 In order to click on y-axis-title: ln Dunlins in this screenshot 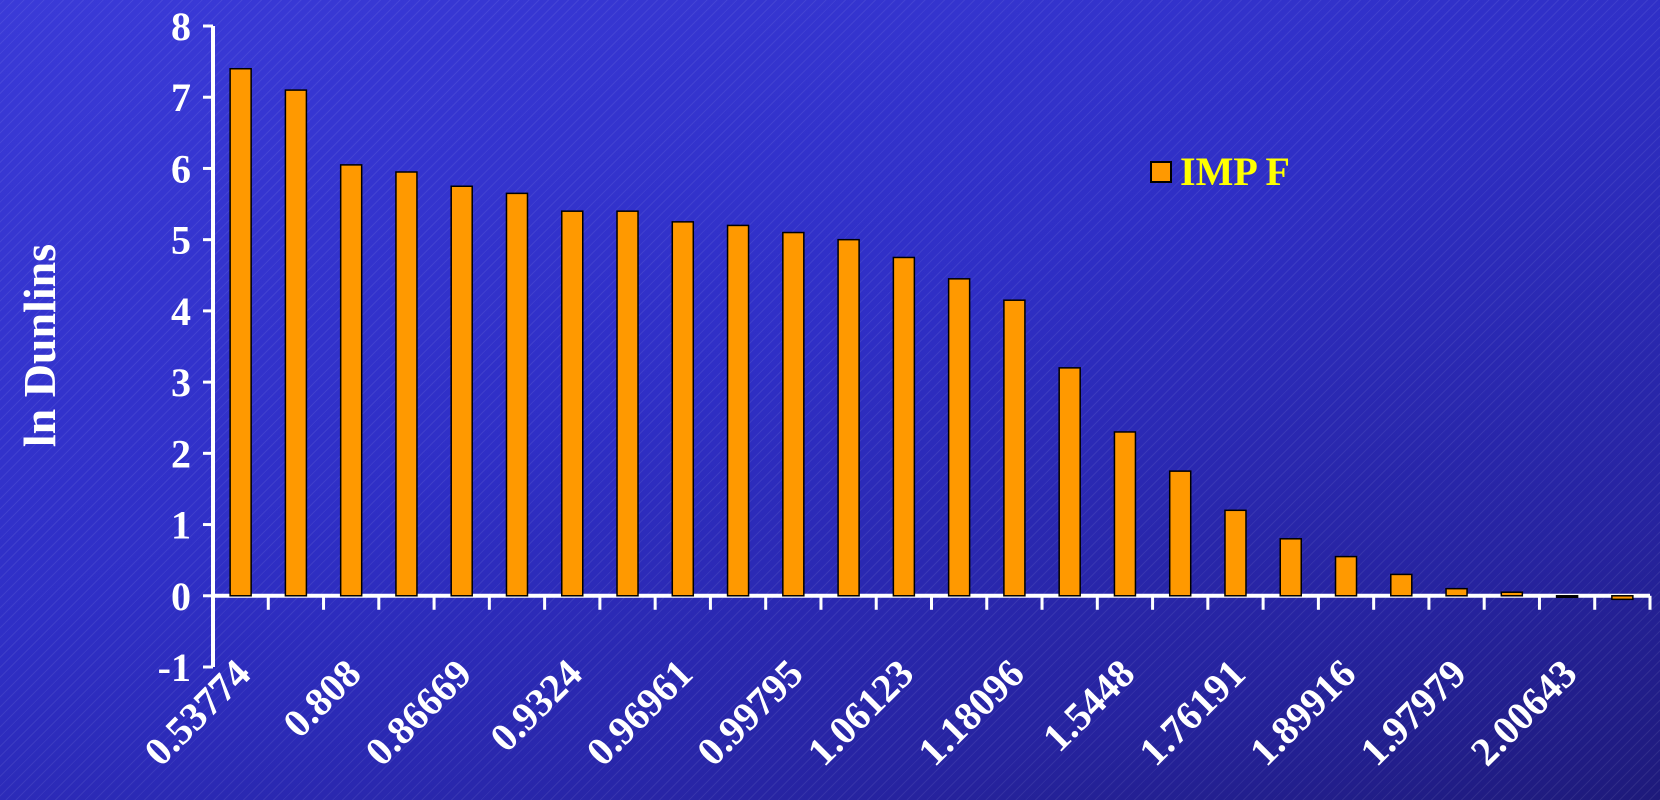, I will do `click(40, 345)`.